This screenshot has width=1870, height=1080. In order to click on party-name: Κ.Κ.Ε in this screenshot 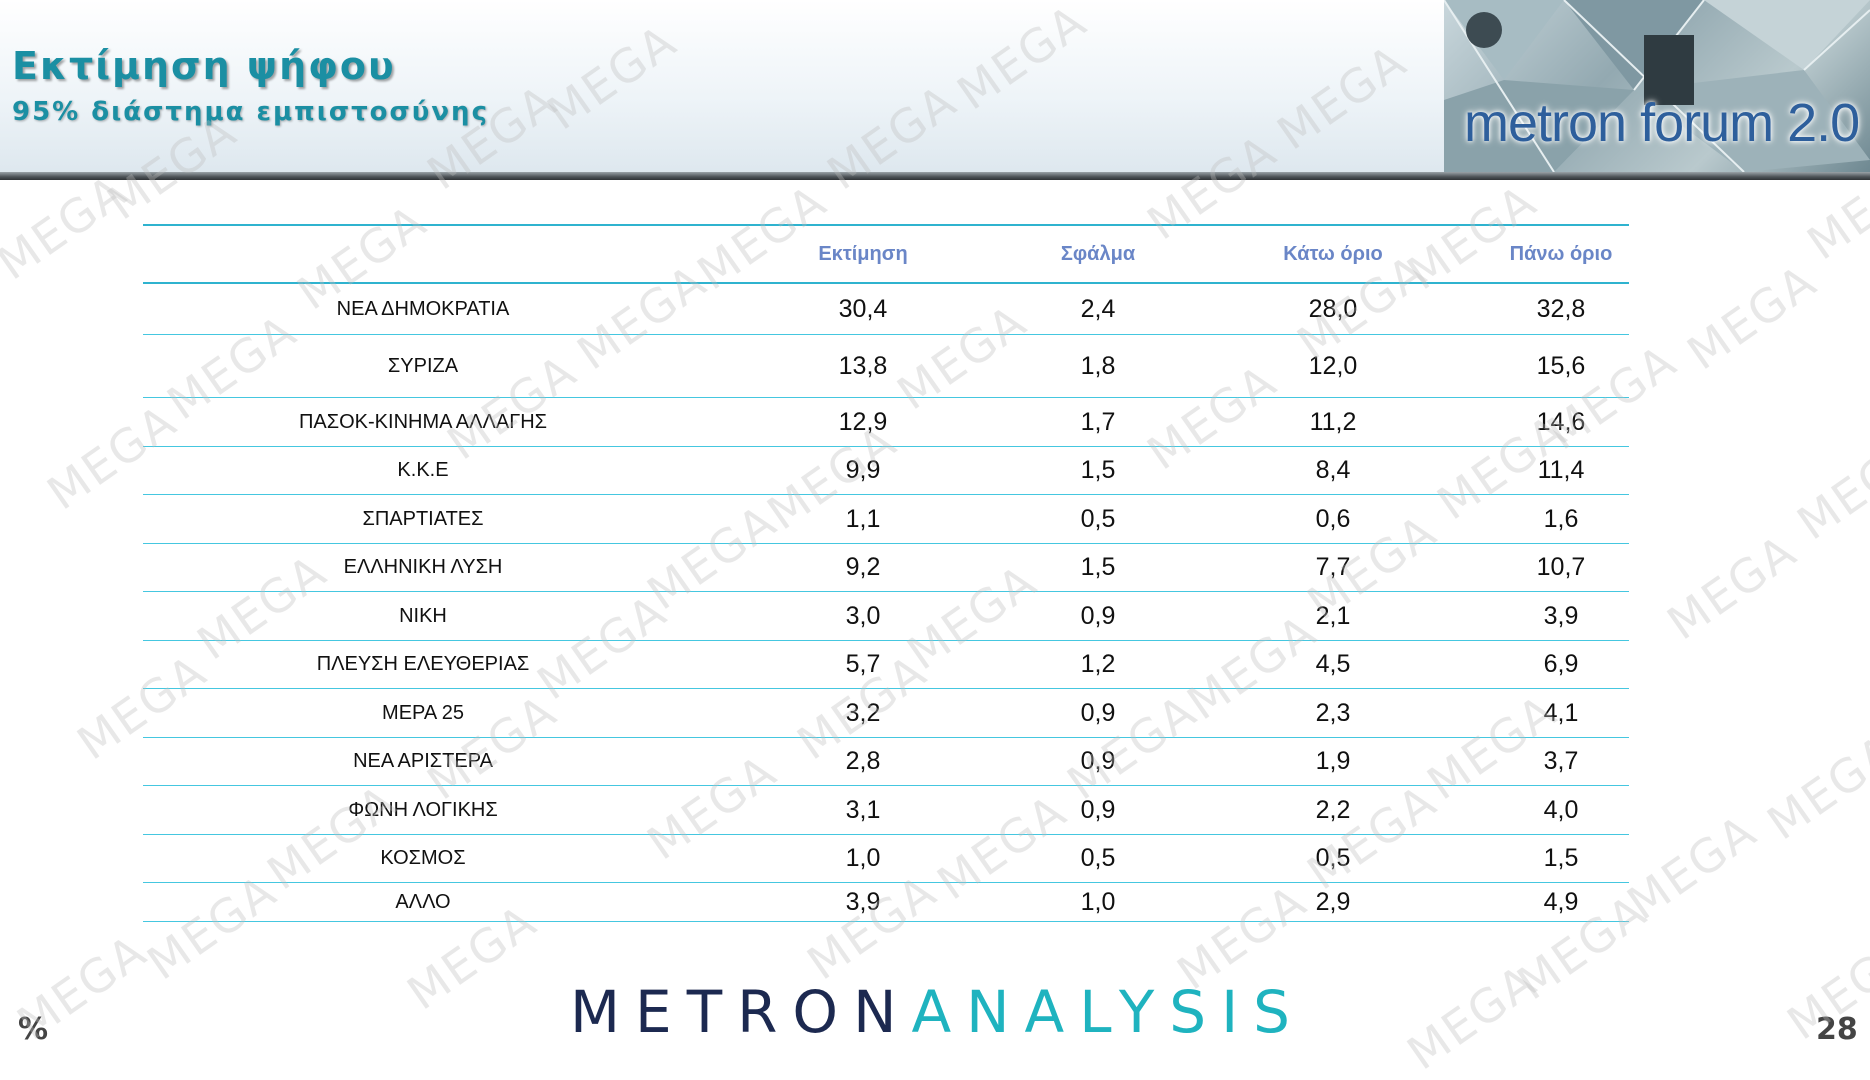, I will do `click(423, 470)`.